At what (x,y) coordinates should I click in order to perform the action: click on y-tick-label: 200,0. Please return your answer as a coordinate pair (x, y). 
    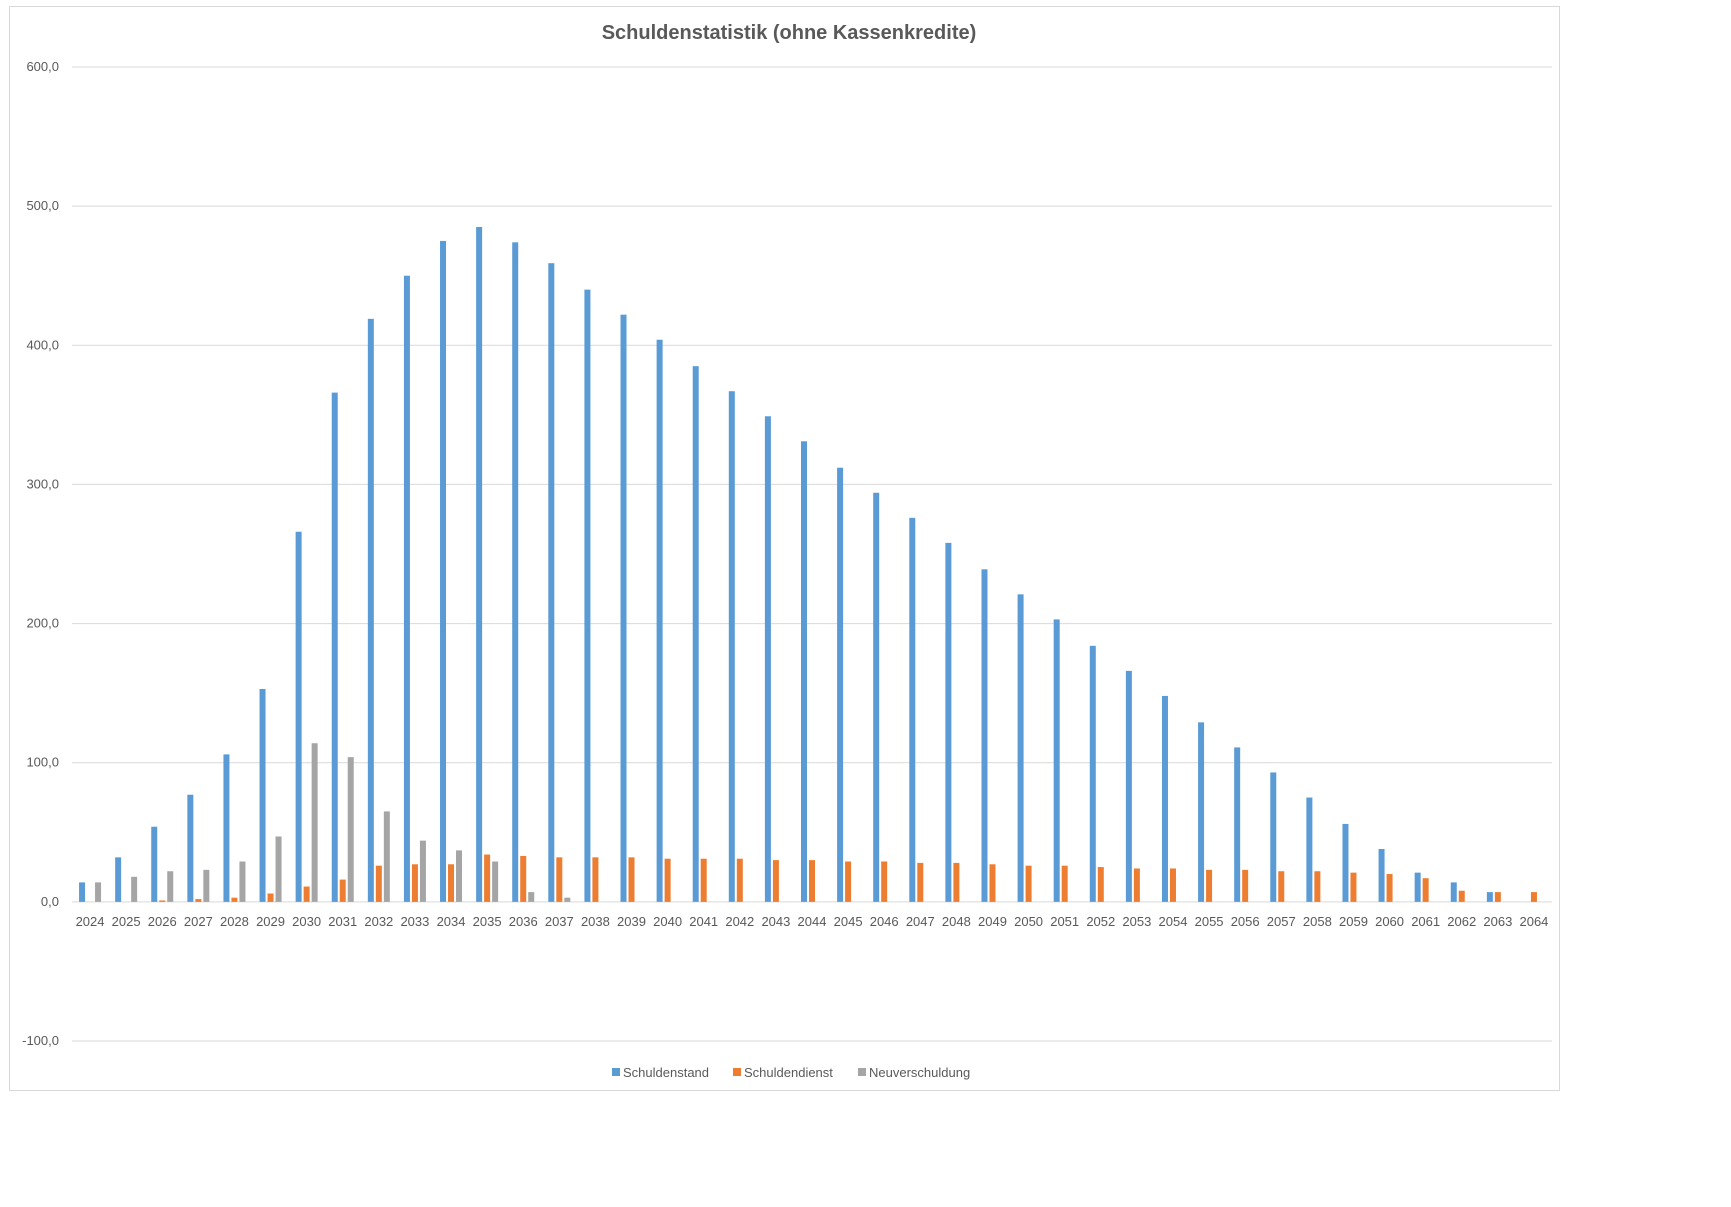
    Looking at the image, I should click on (42, 623).